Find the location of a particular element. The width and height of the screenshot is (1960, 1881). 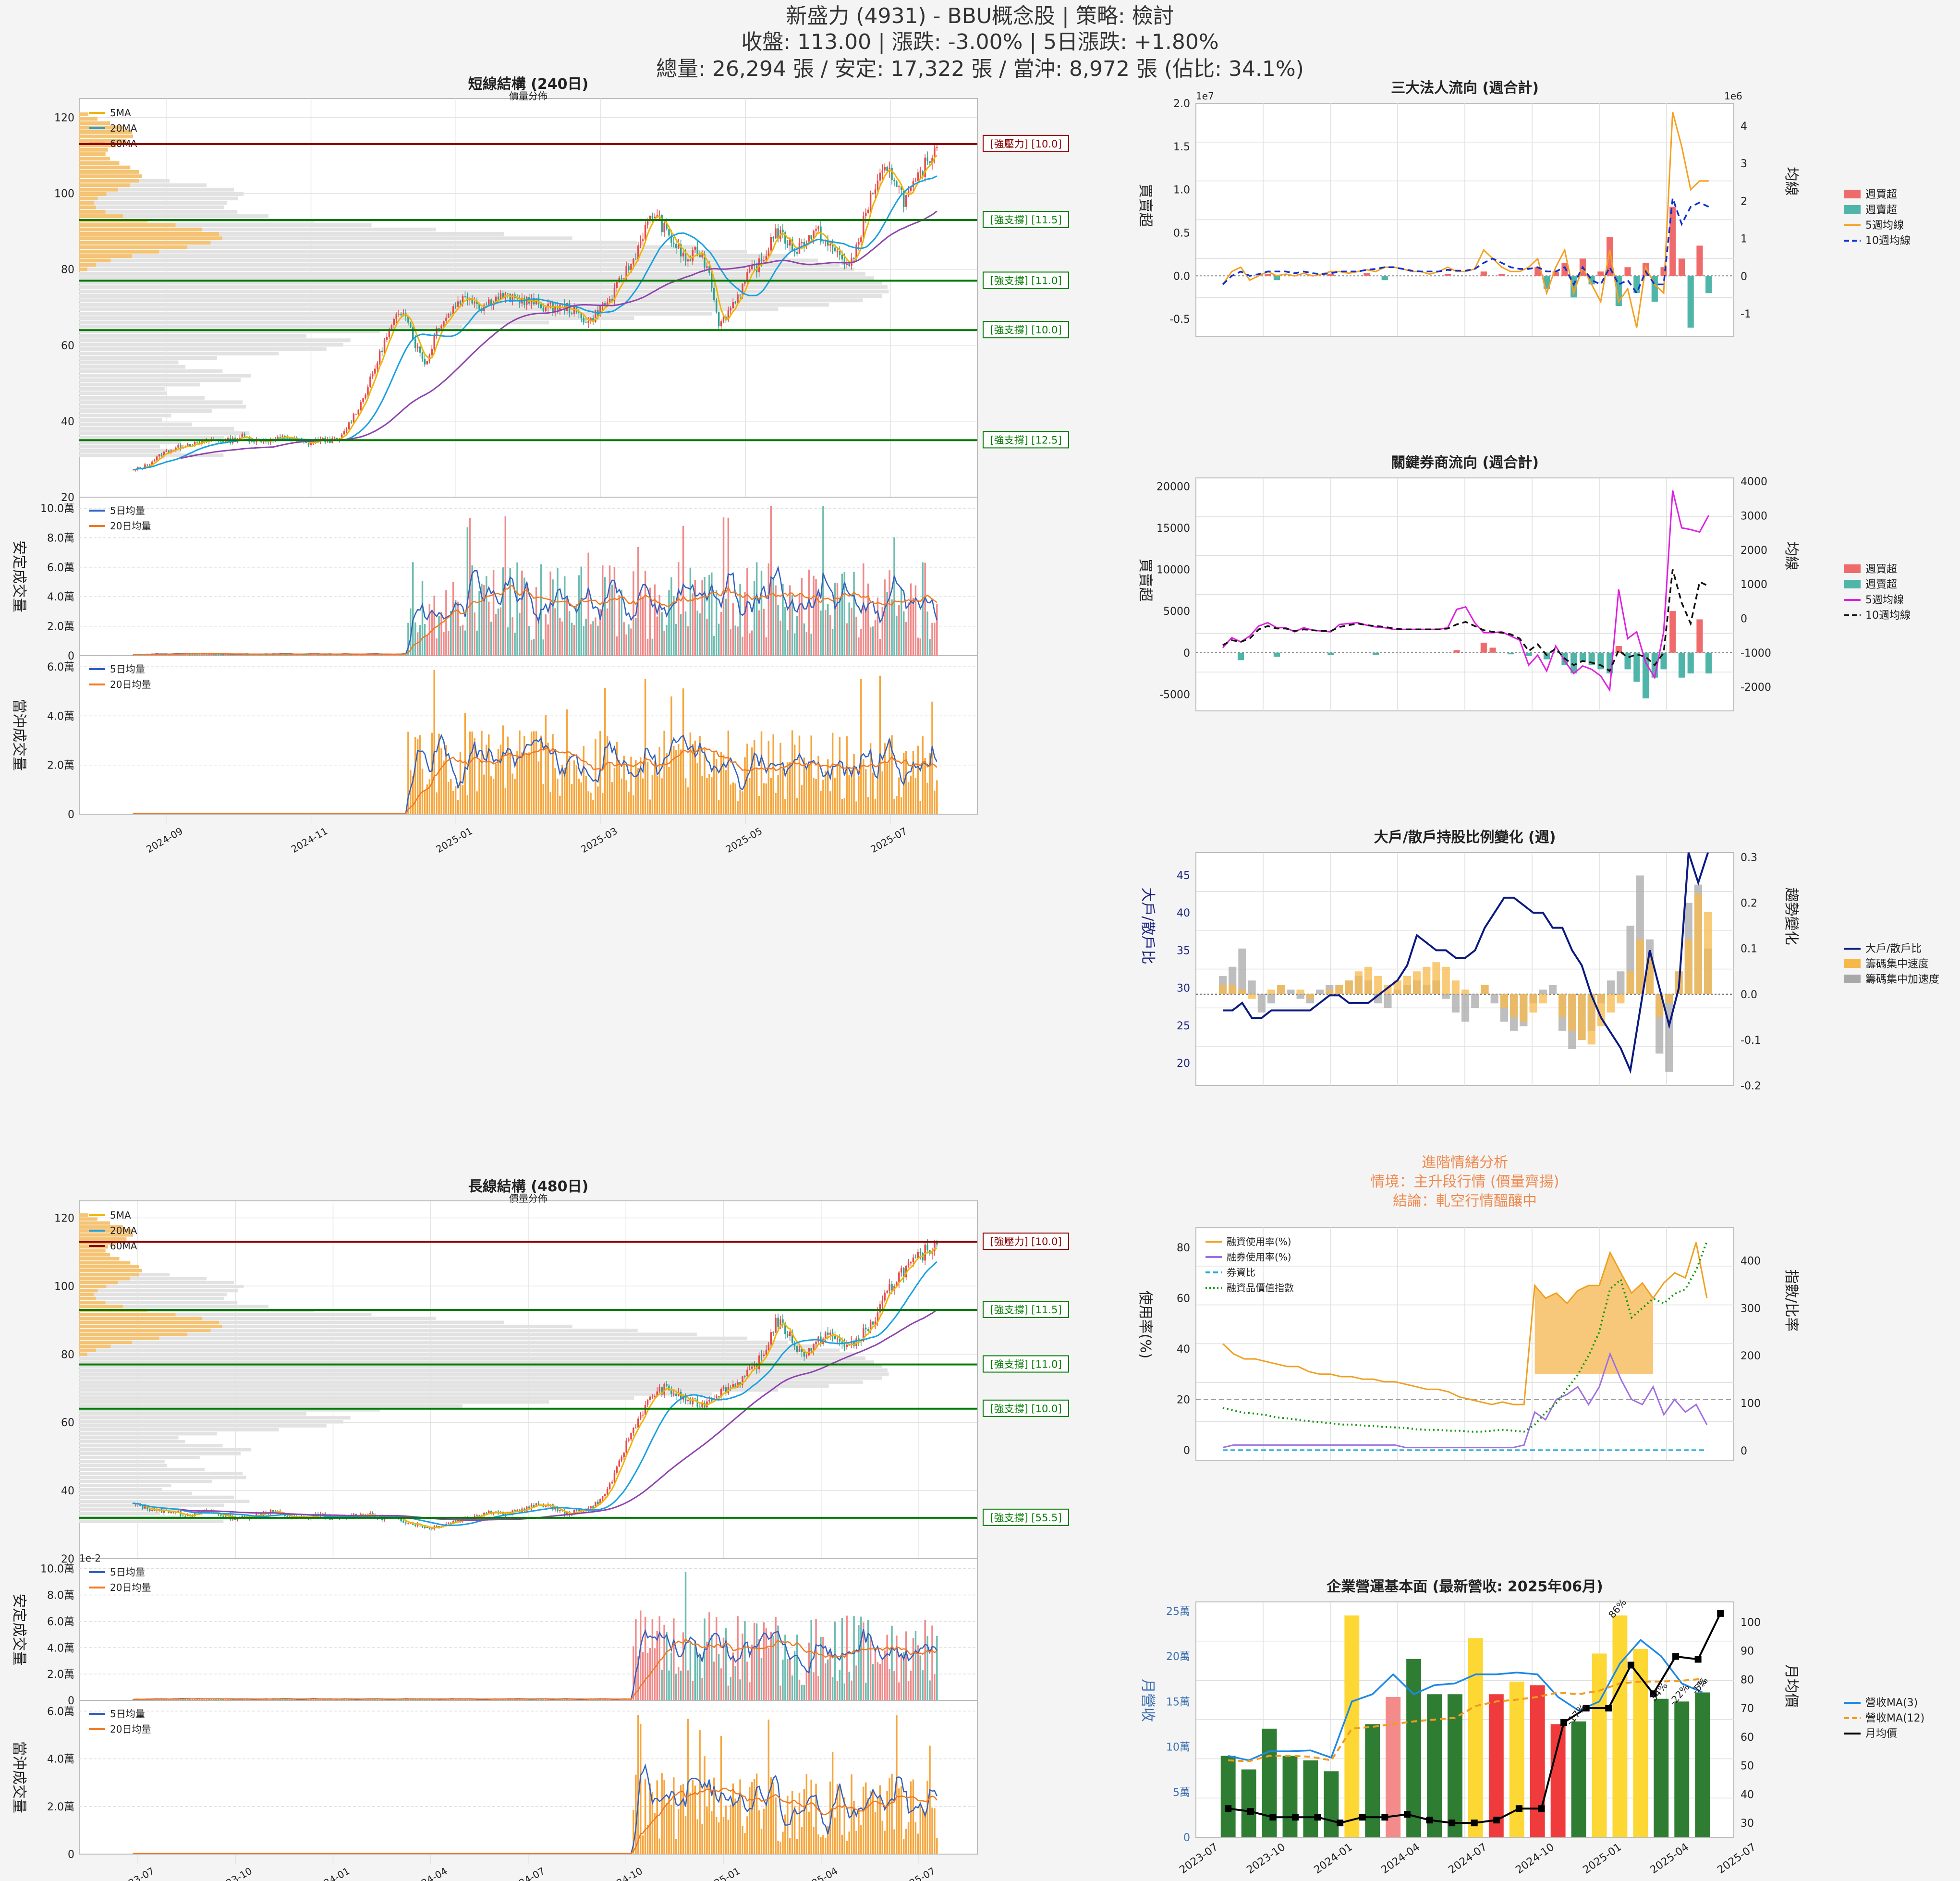

short-profile-orange is located at coordinates (110, 176).